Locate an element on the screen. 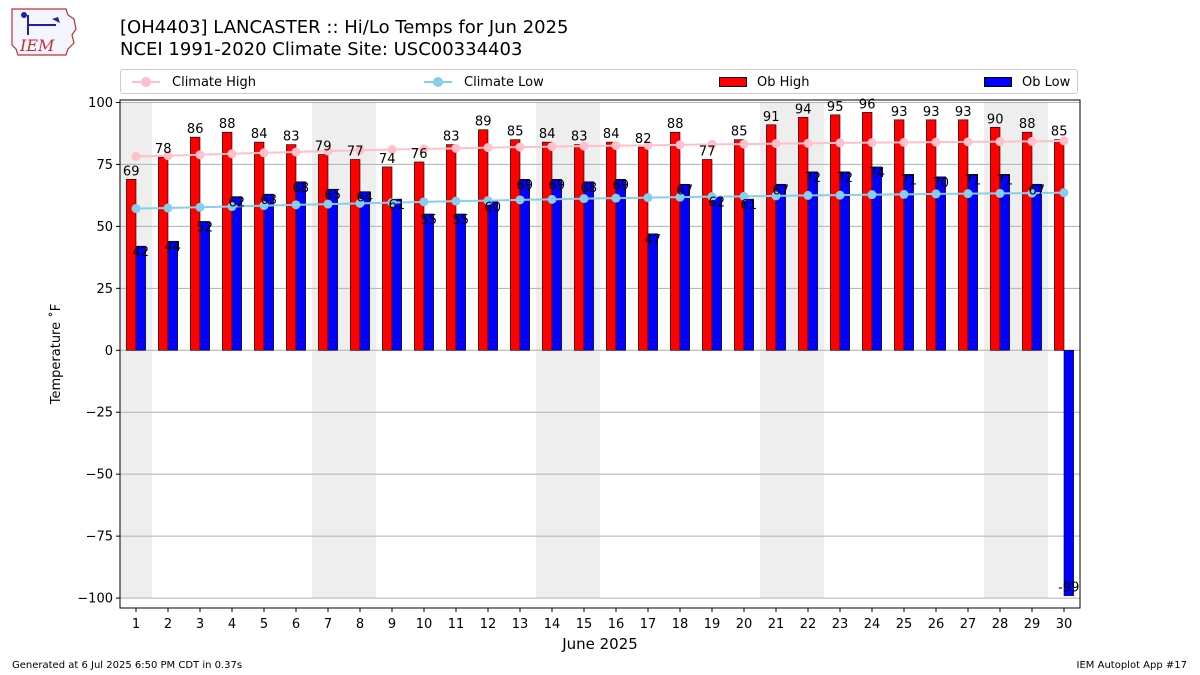 This screenshot has width=1200, height=675. ob-low-label: 74 is located at coordinates (877, 173).